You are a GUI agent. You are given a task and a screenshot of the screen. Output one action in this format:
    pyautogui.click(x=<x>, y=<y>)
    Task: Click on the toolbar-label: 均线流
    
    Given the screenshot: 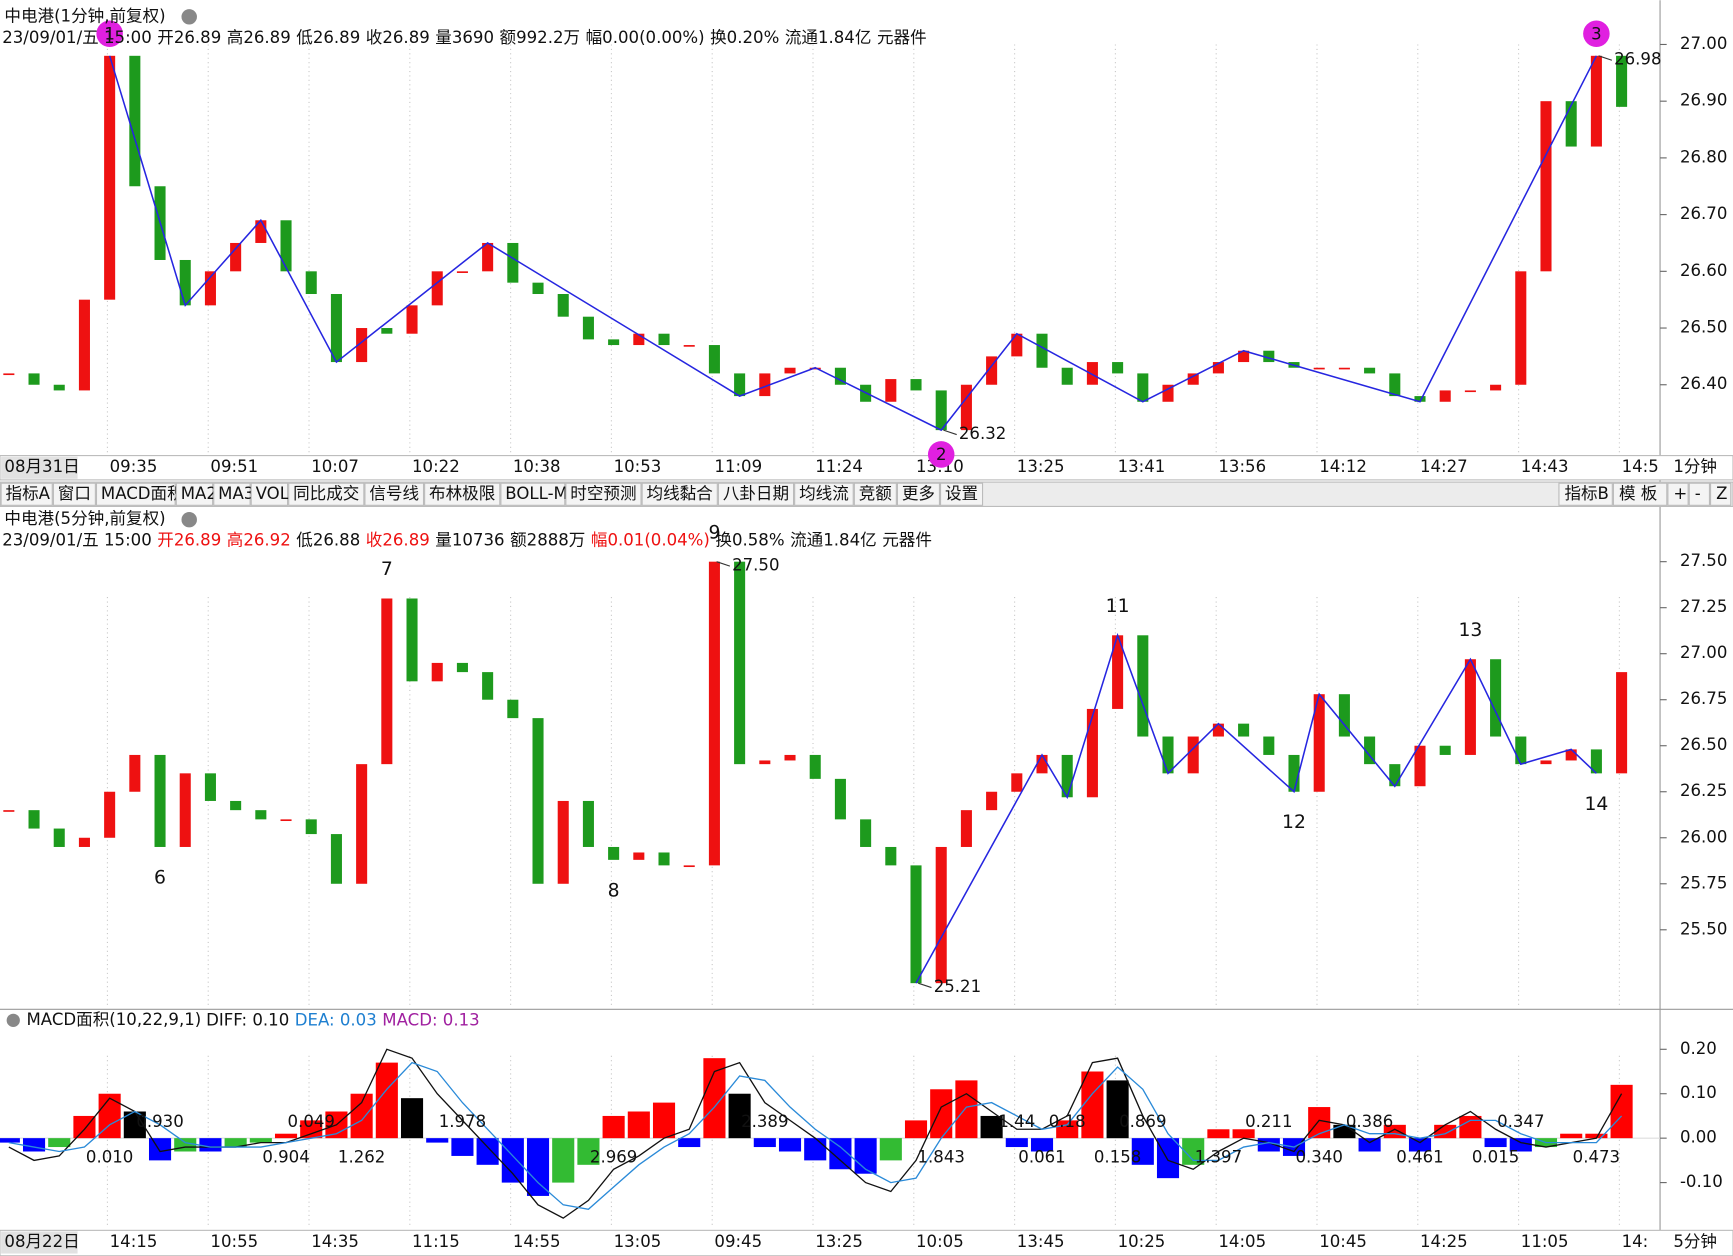 What is the action you would take?
    pyautogui.click(x=824, y=493)
    